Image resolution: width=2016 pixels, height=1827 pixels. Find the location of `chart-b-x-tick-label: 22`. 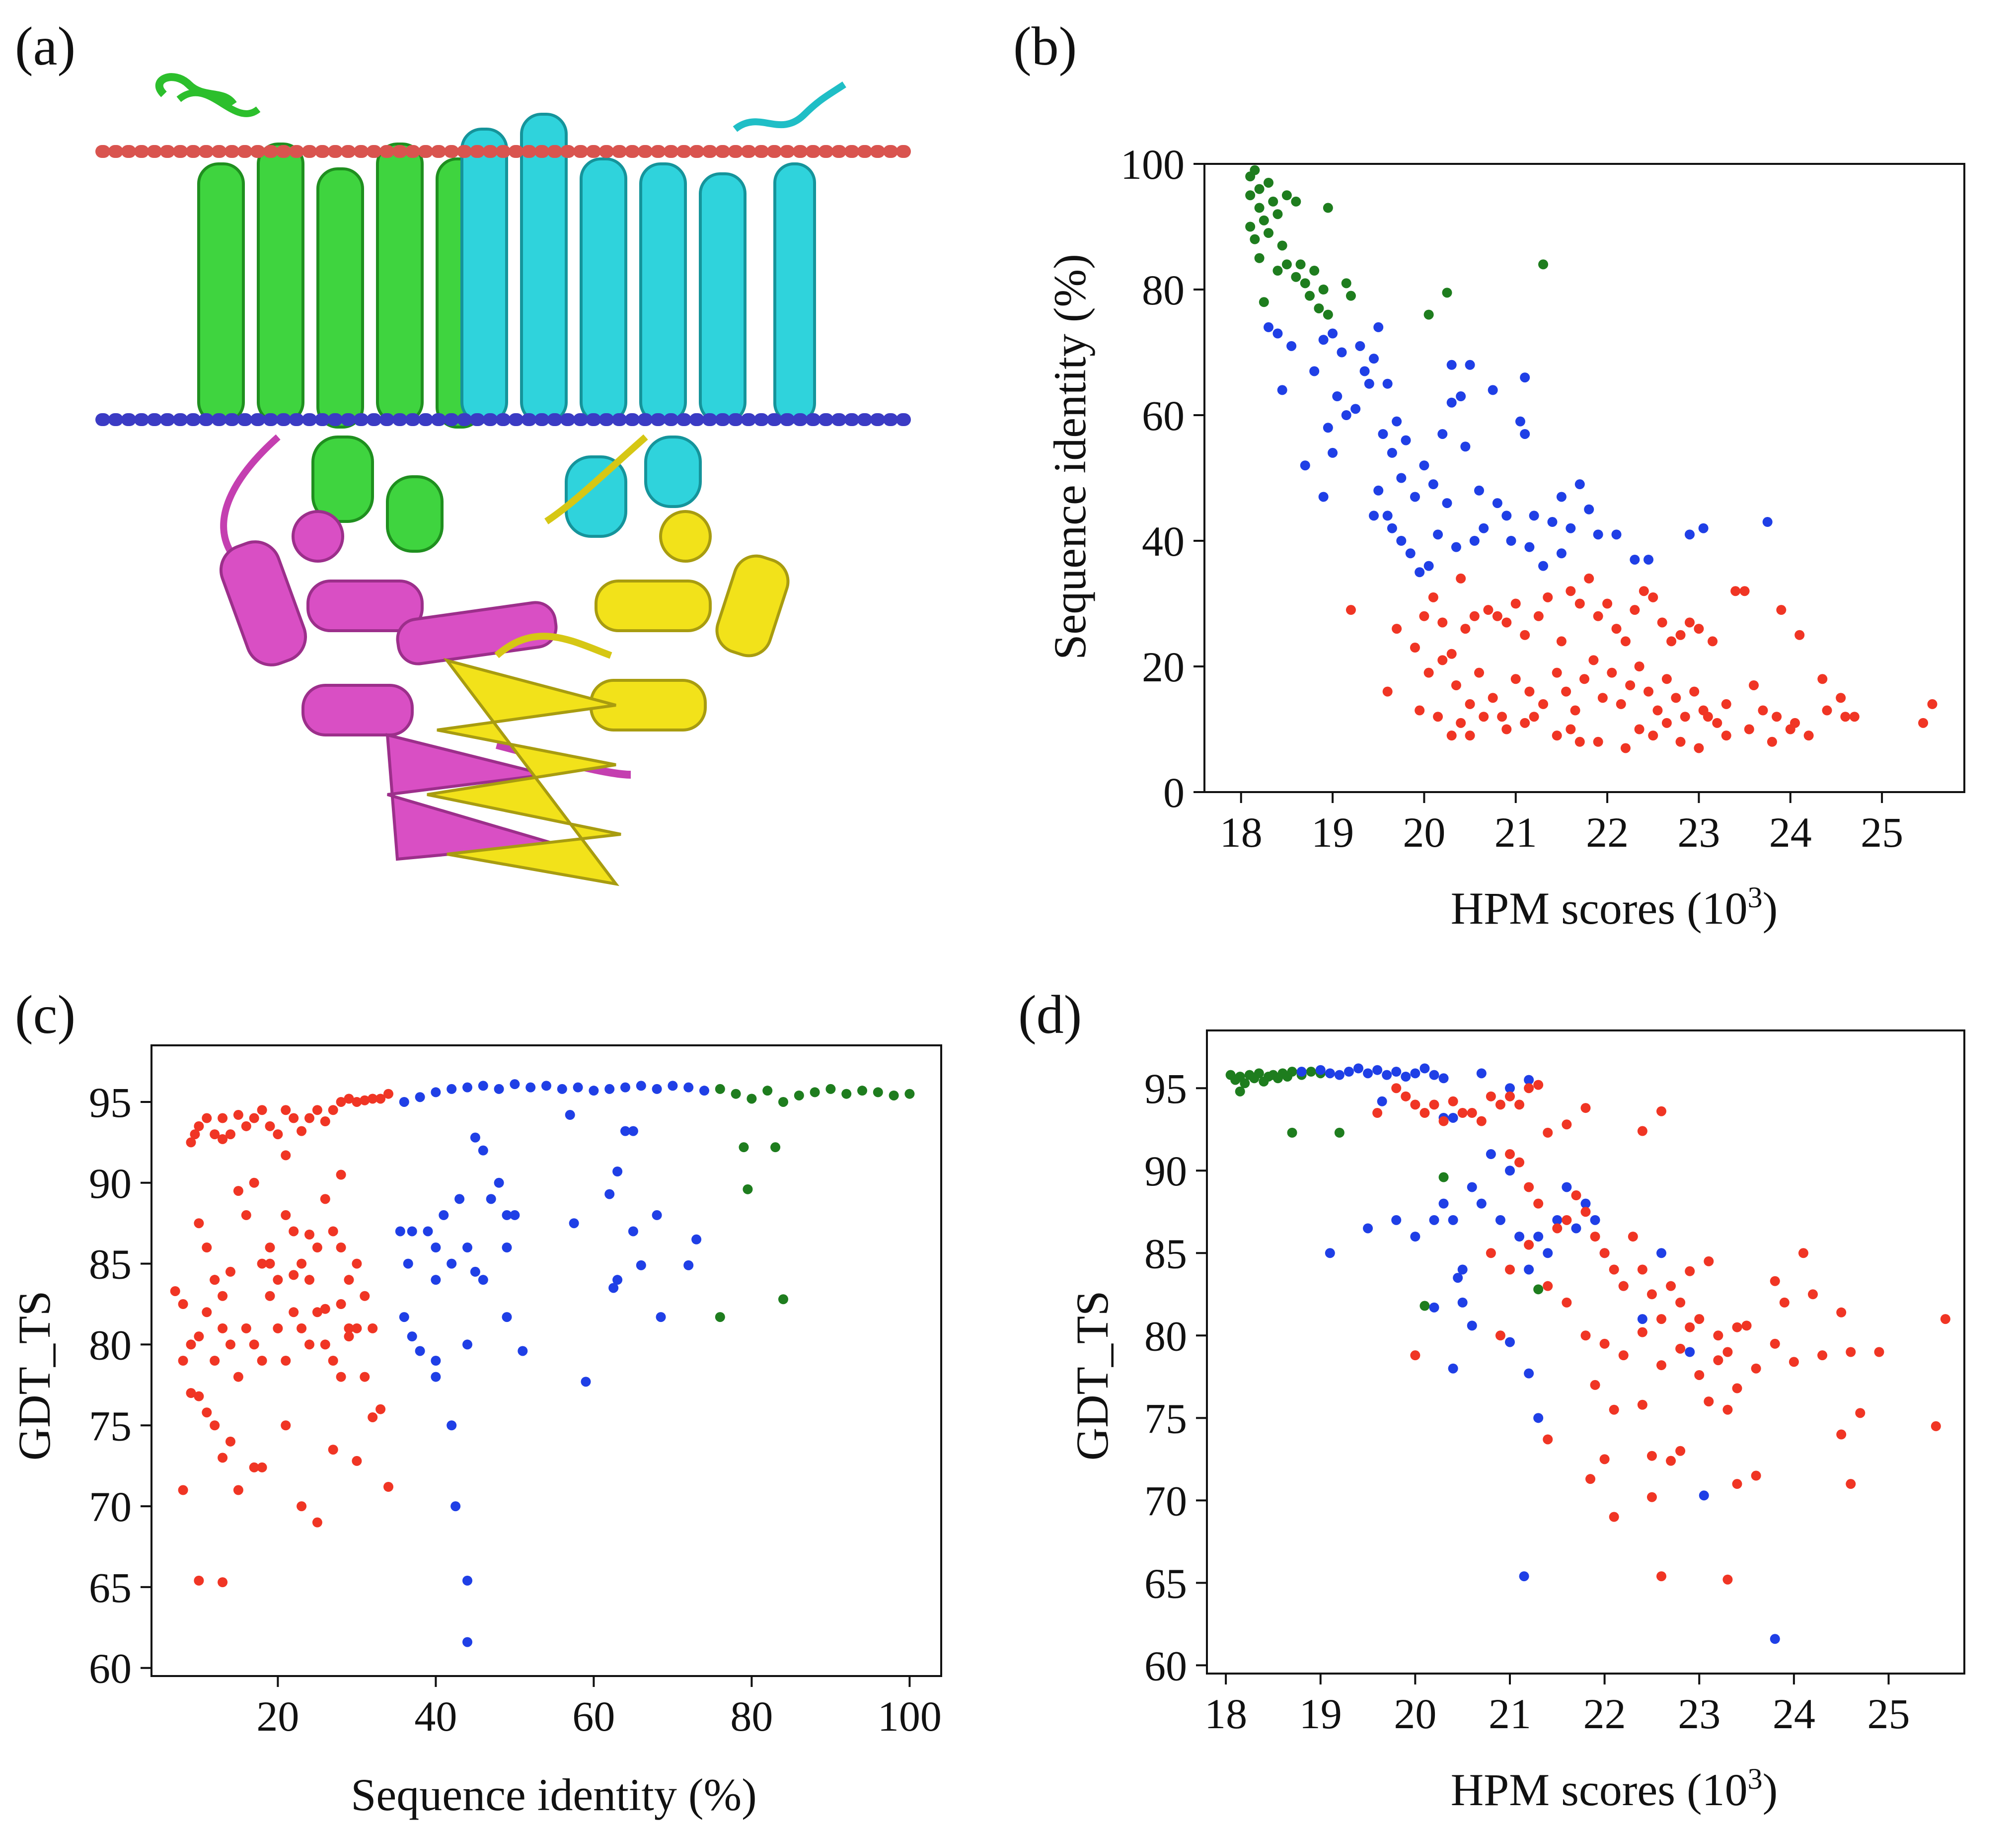

chart-b-x-tick-label: 22 is located at coordinates (1608, 832).